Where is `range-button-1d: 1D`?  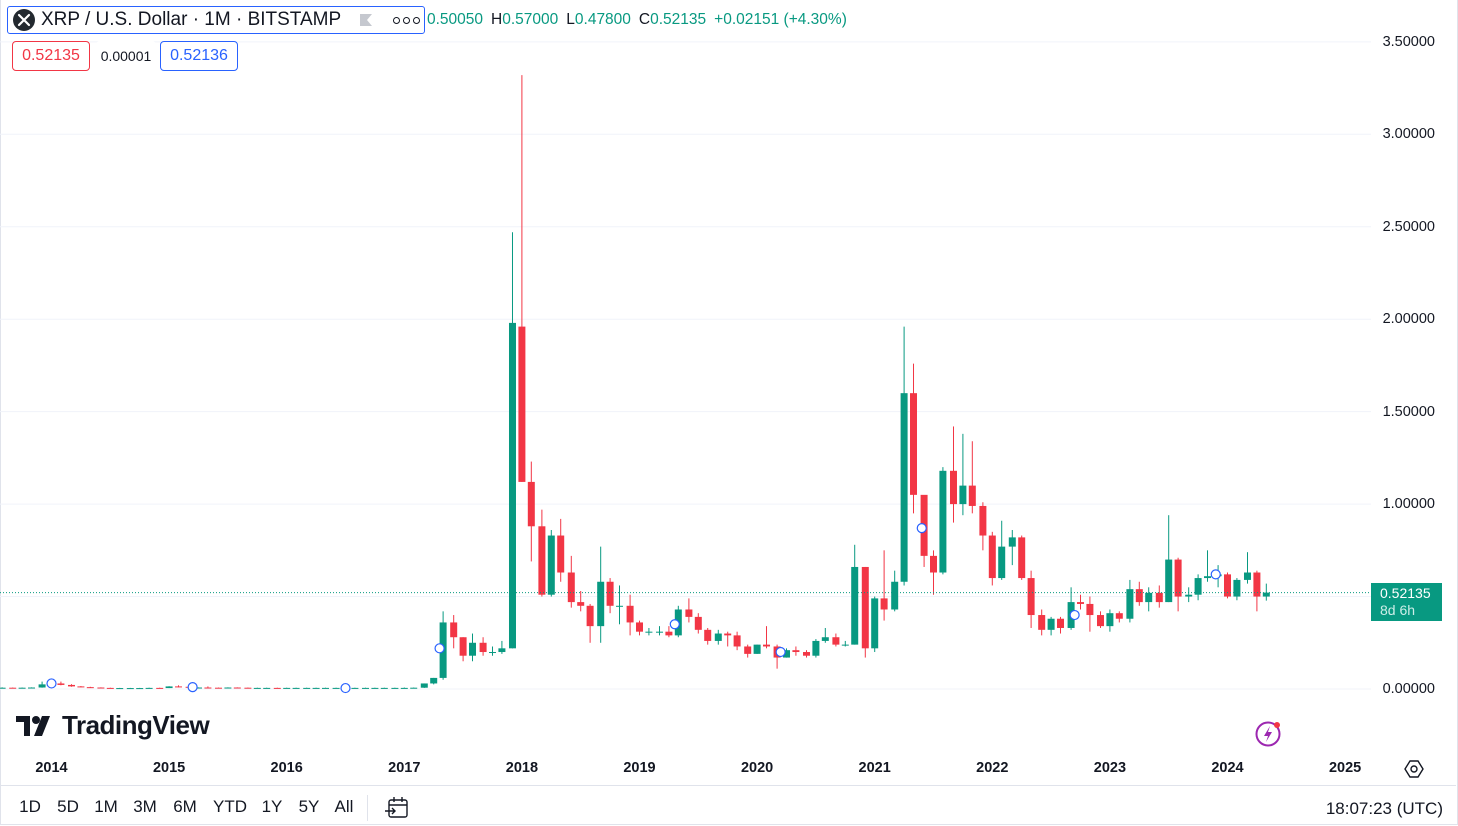
range-button-1d: 1D is located at coordinates (30, 806).